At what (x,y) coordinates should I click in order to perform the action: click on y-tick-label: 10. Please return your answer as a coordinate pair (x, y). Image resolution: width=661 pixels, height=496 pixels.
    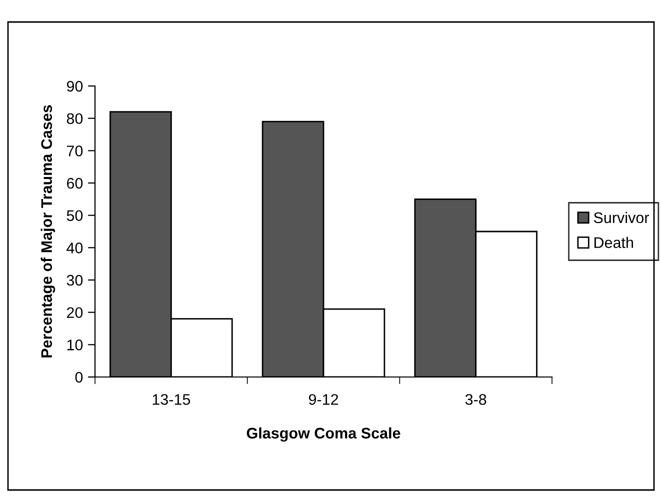
    Looking at the image, I should click on (75, 345).